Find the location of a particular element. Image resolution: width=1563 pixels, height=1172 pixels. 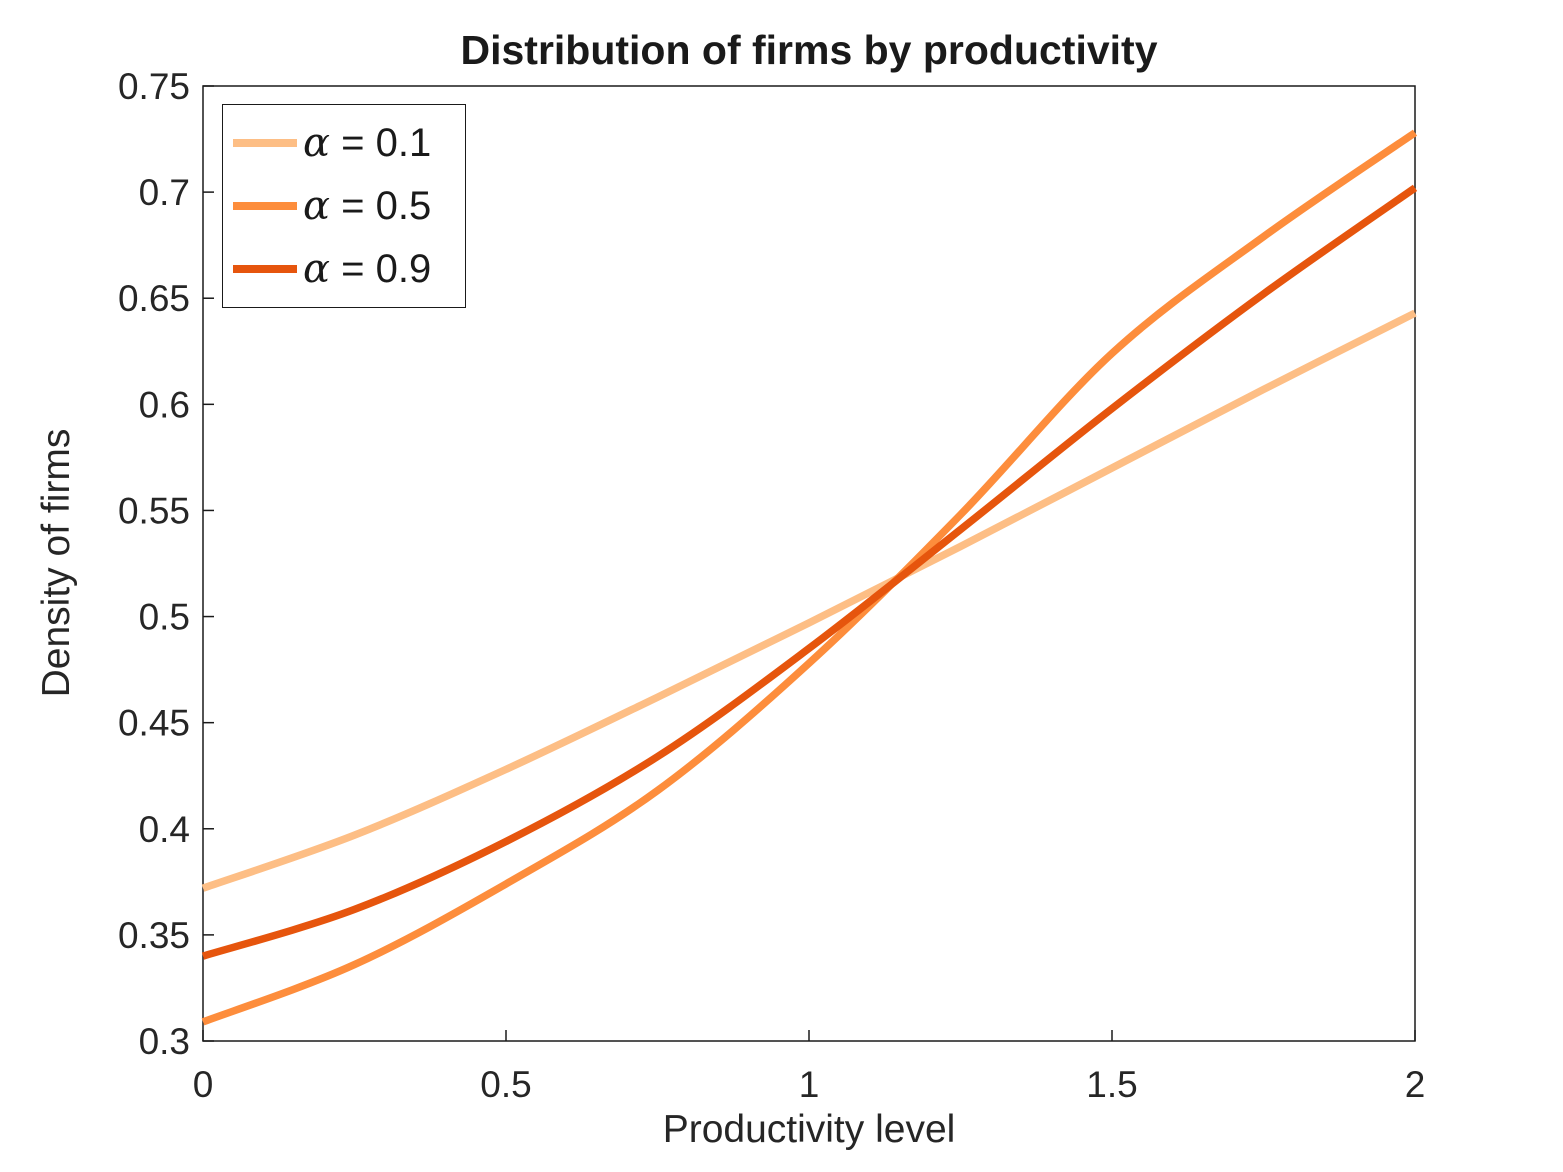

y-tick-label-9: 0.75 is located at coordinates (154, 86).